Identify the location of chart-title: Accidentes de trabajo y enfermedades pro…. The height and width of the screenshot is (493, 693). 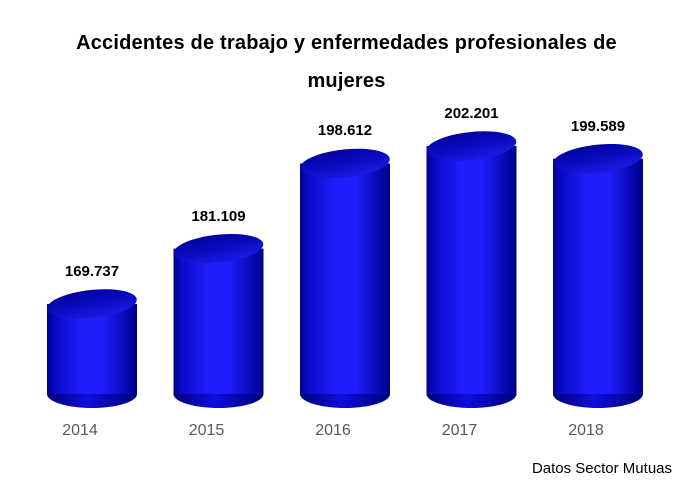
(346, 62).